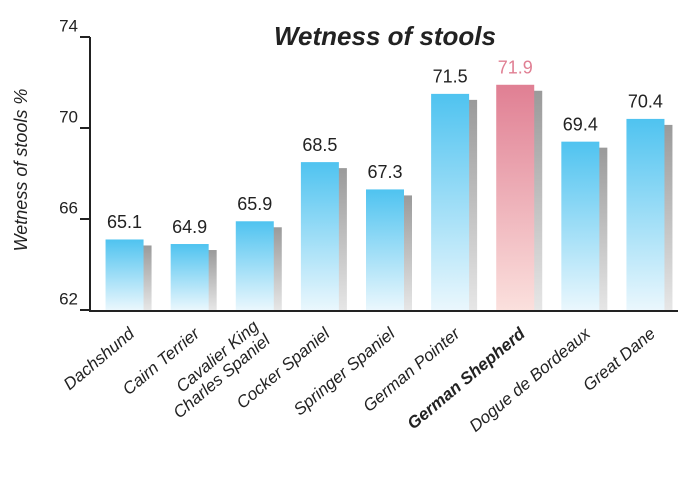 The width and height of the screenshot is (678, 500). What do you see at coordinates (619, 359) in the screenshot?
I see `x-tick-label: Great Dane` at bounding box center [619, 359].